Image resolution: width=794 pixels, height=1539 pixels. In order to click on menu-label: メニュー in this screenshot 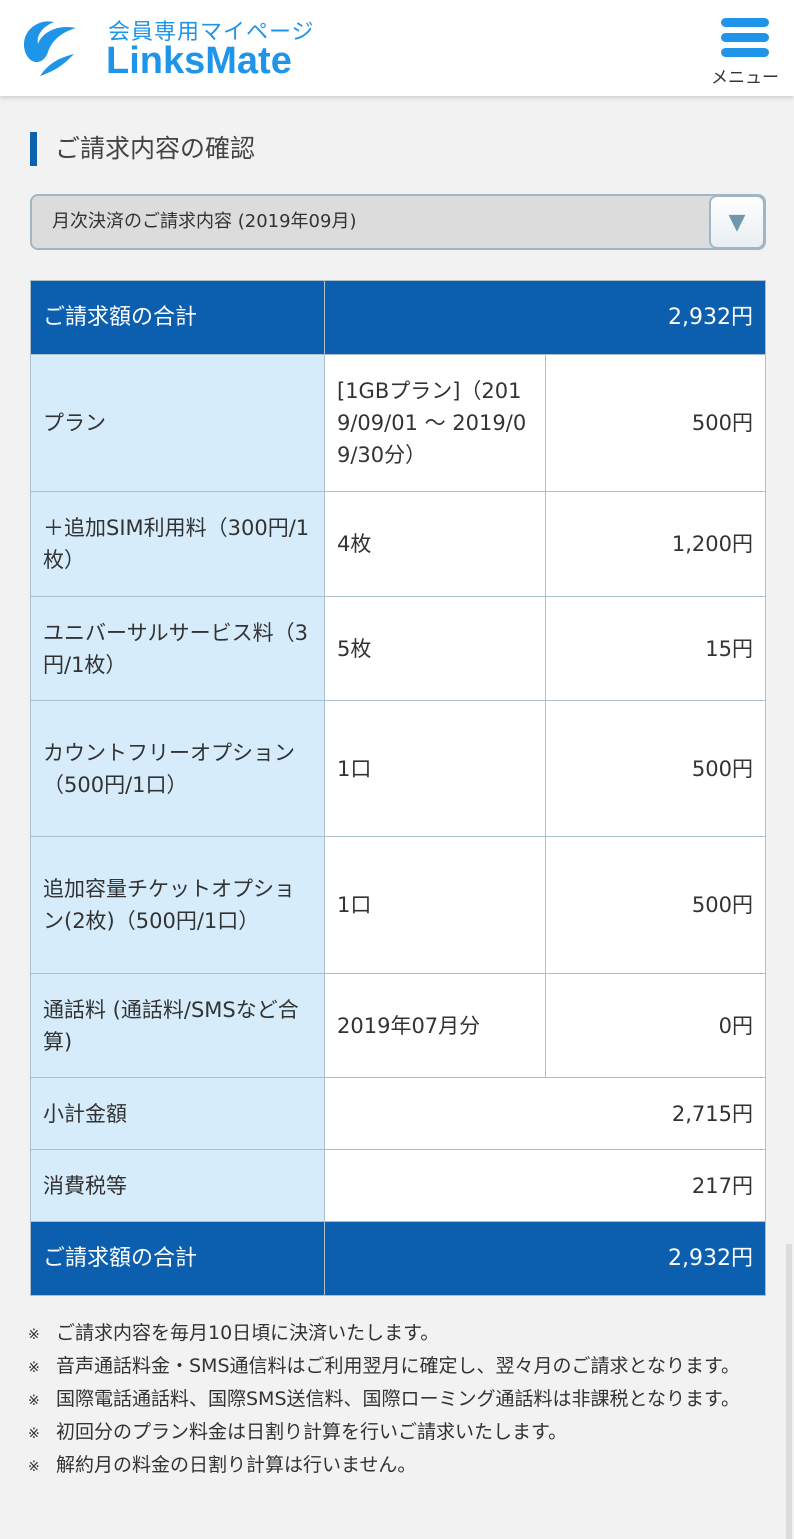, I will do `click(745, 78)`.